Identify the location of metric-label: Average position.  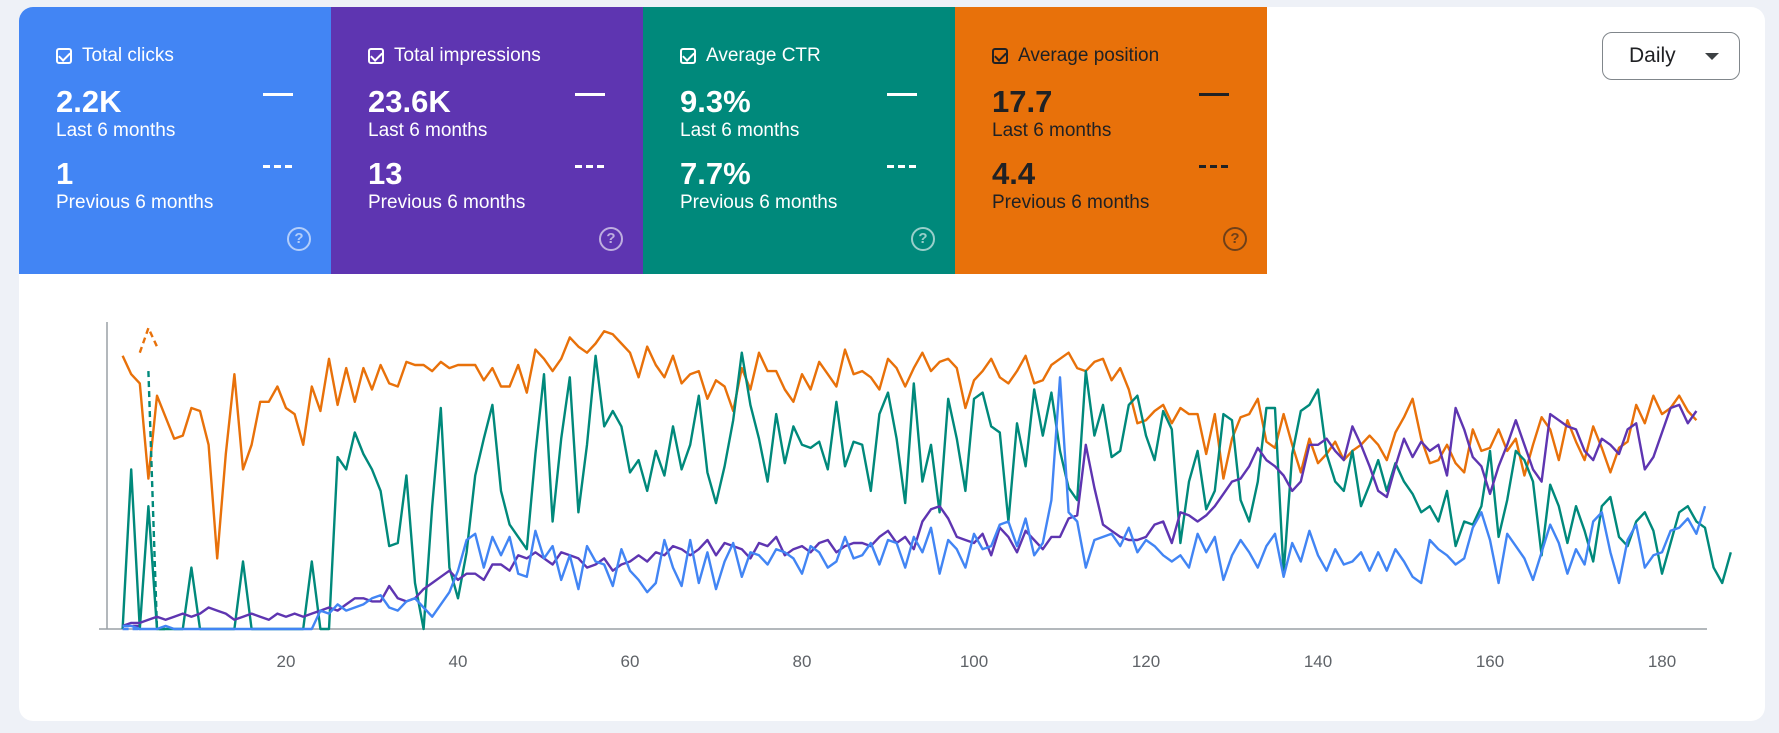
(1089, 55).